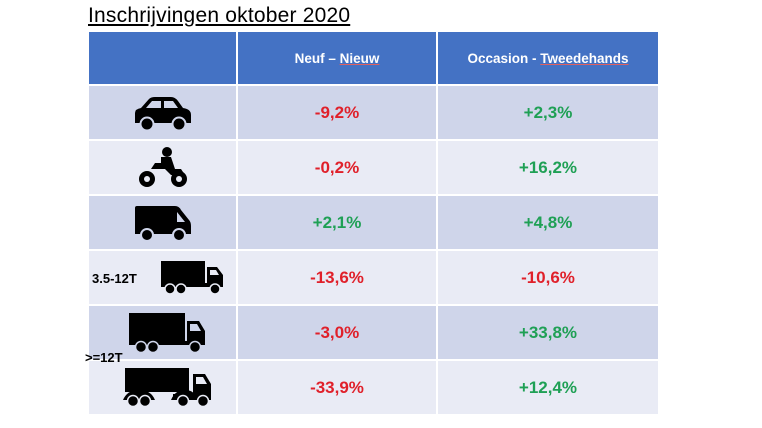  I want to click on cell-new: -0,2%, so click(337, 167).